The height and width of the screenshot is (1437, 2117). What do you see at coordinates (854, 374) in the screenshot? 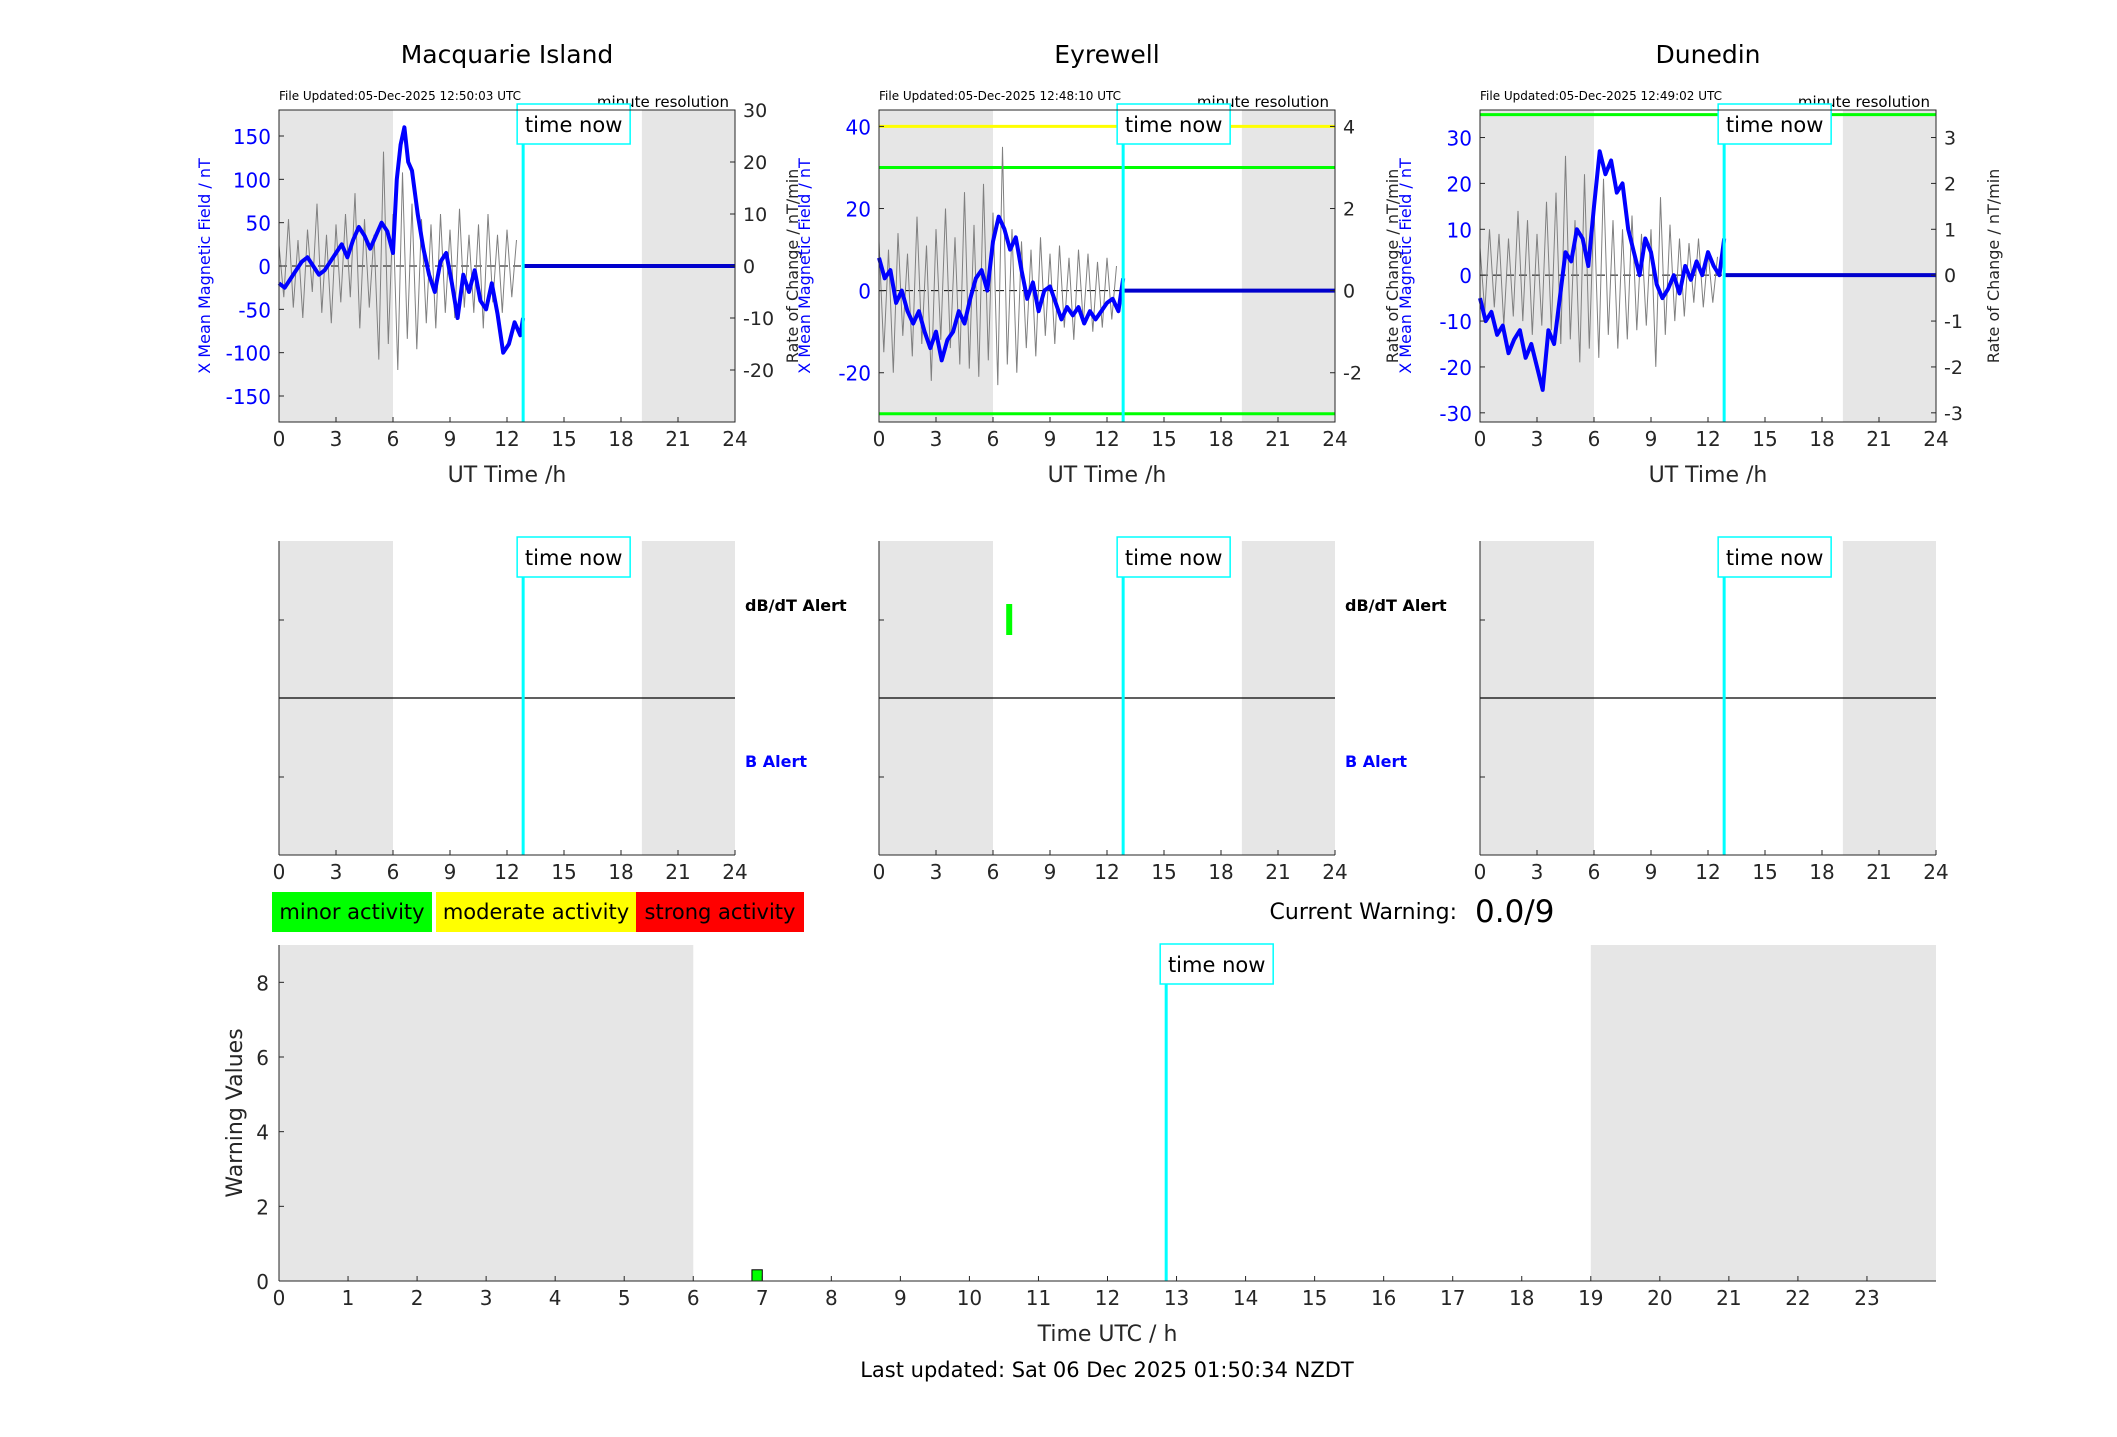
I see `y-tick-label: -20` at bounding box center [854, 374].